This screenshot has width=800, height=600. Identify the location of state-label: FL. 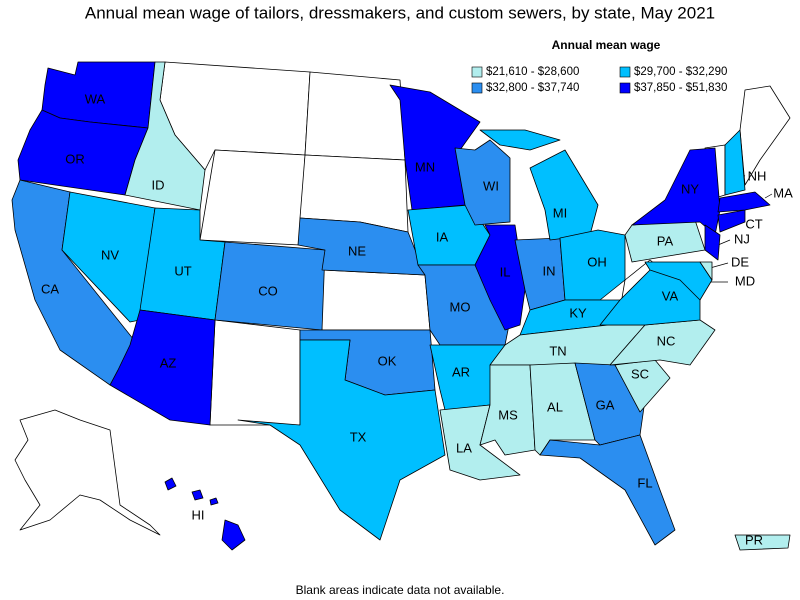
(644, 482).